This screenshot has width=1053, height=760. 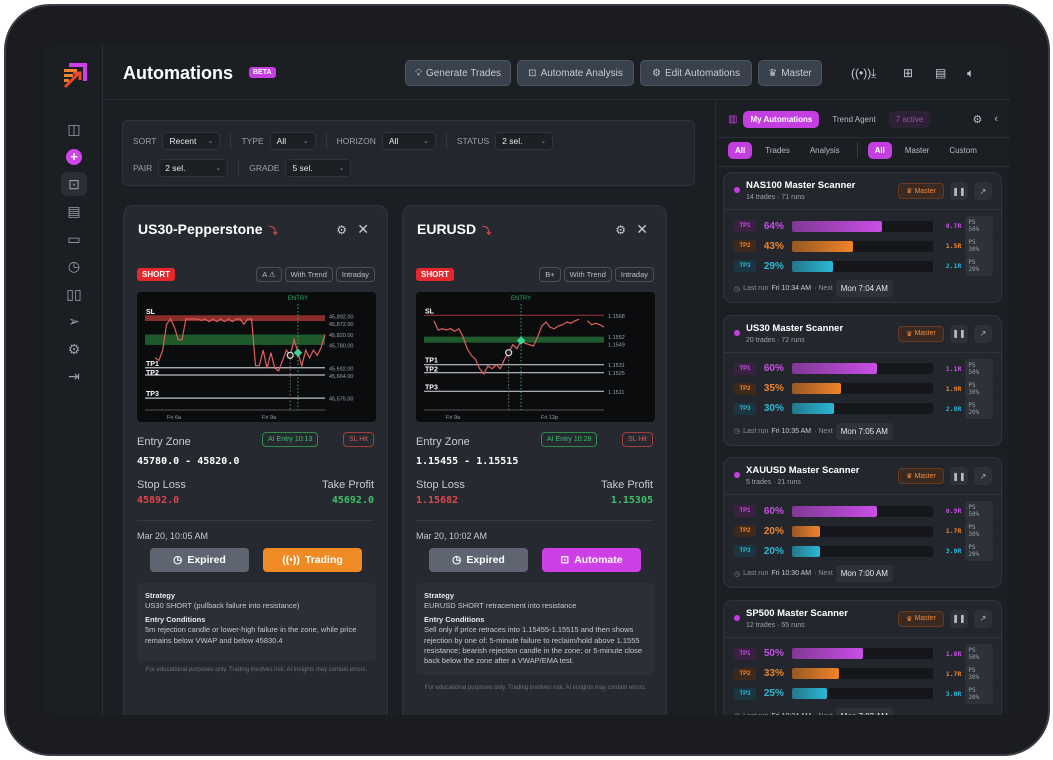 What do you see at coordinates (193, 168) in the screenshot?
I see `filter-pair-select: 2 sel. ⌄` at bounding box center [193, 168].